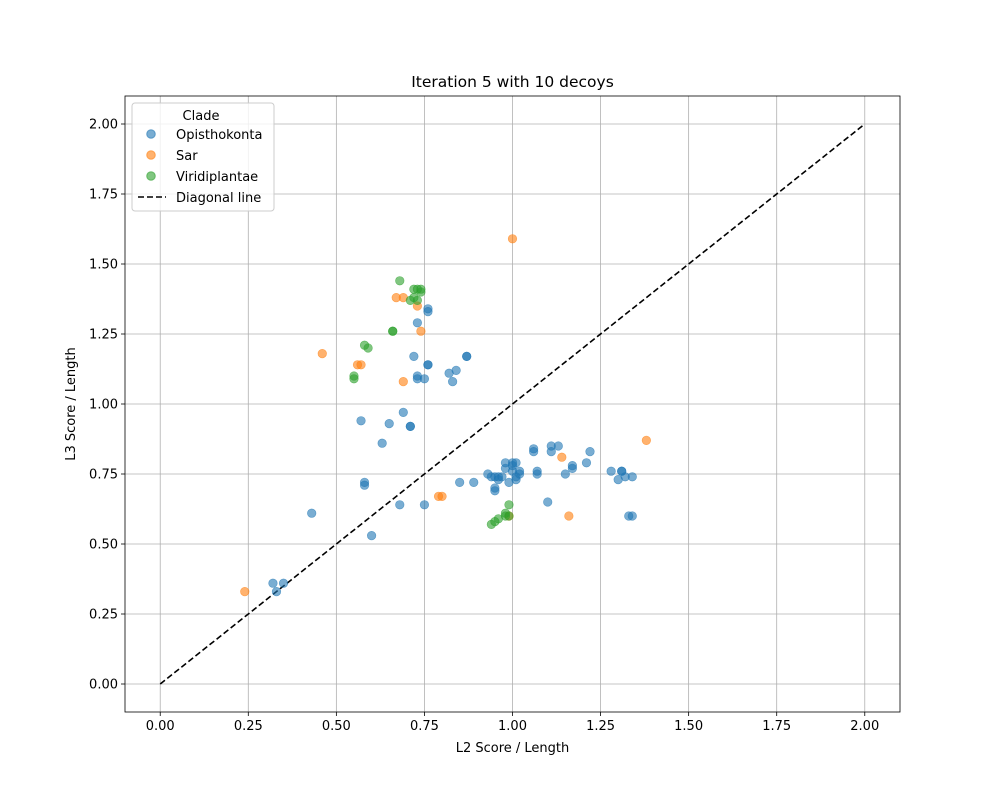 The width and height of the screenshot is (1000, 800). I want to click on legend-label-diagonal-line: Diagonal line, so click(218, 198).